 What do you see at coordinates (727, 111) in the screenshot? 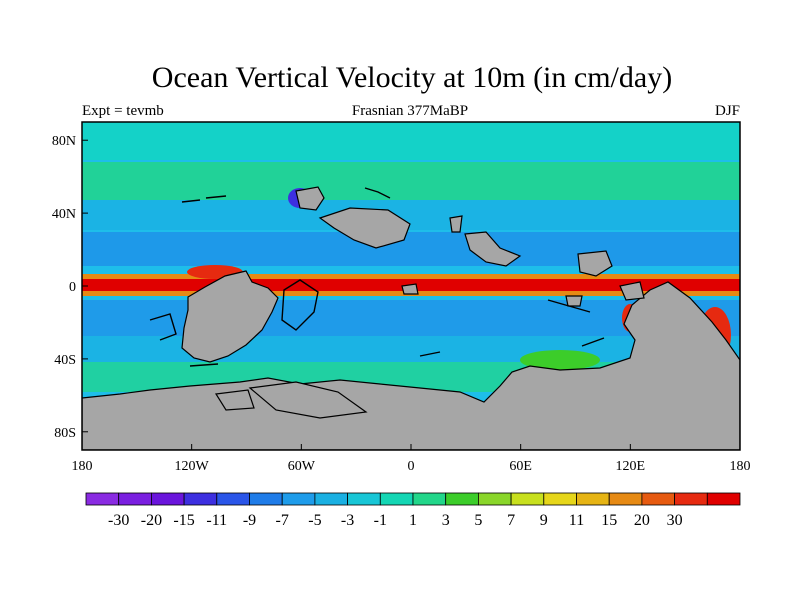
I see `season-label: DJF` at bounding box center [727, 111].